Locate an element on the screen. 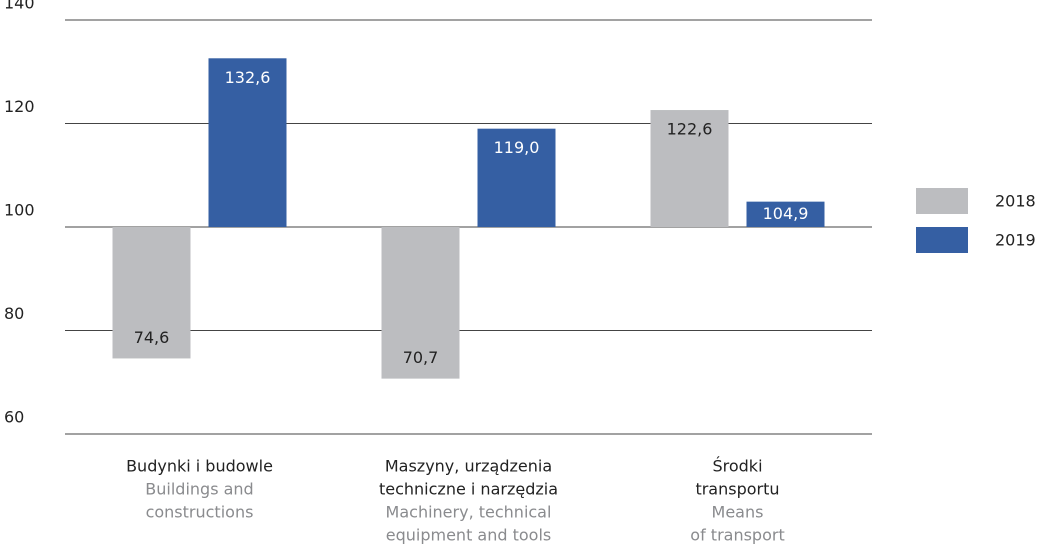 The height and width of the screenshot is (545, 1037). value-label: 70,7 is located at coordinates (421, 357).